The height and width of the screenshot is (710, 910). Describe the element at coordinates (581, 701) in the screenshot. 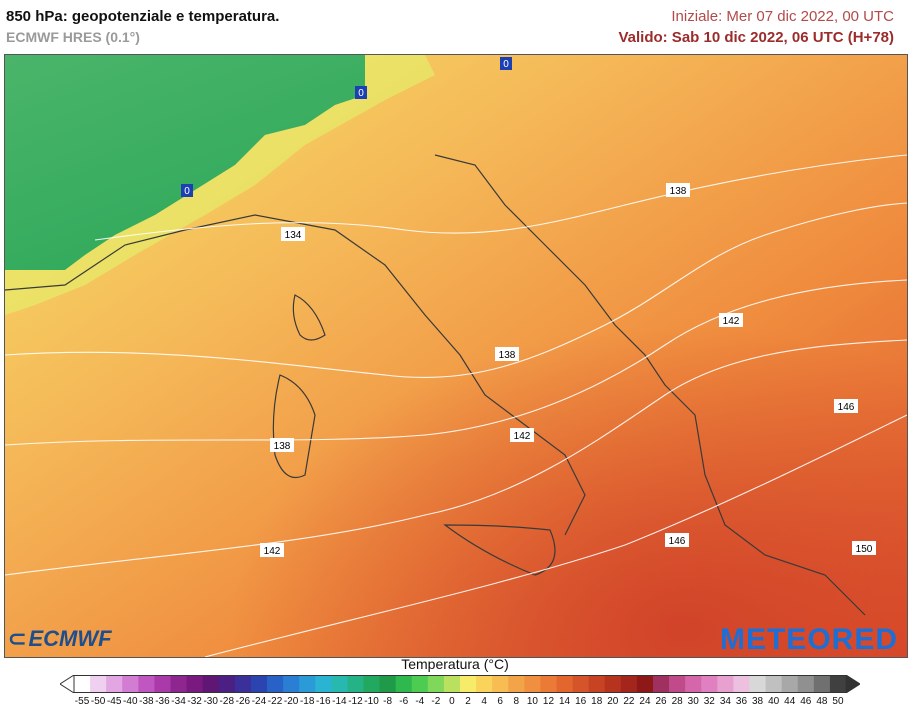

I see `color-bar-tick-label: 16` at that location.